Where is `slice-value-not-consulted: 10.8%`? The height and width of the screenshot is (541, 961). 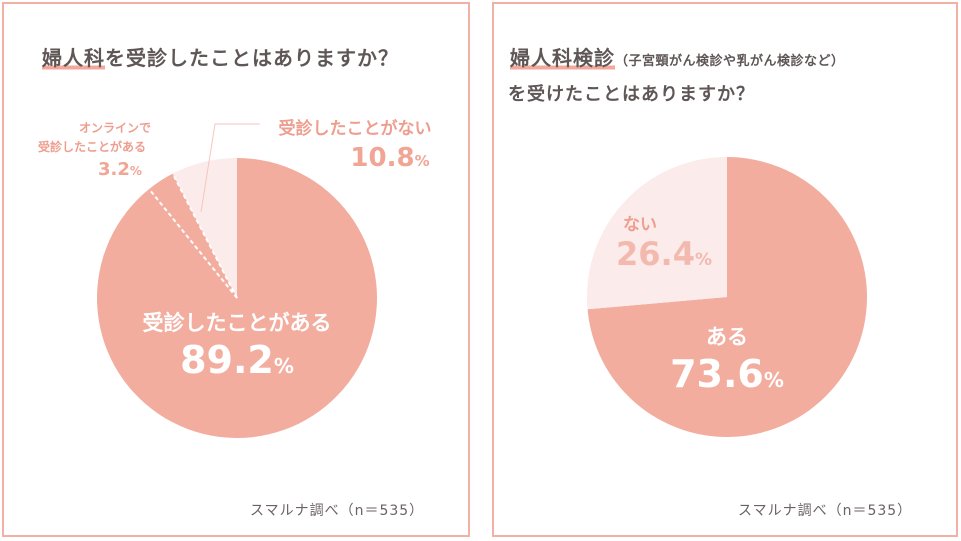 slice-value-not-consulted: 10.8% is located at coordinates (389, 158).